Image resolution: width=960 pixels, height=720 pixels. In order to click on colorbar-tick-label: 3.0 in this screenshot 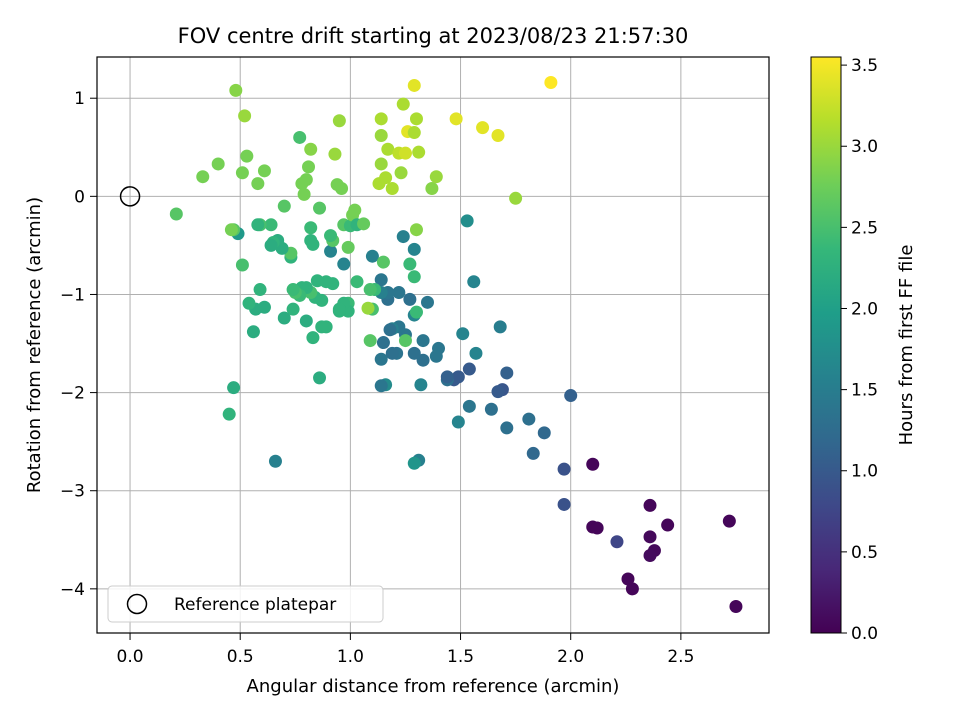, I will do `click(864, 147)`.